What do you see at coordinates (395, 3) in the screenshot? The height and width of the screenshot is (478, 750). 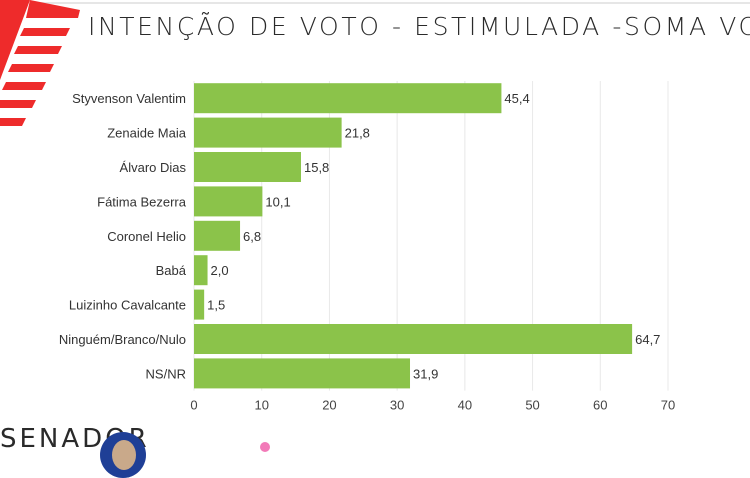 I see `top-divider` at bounding box center [395, 3].